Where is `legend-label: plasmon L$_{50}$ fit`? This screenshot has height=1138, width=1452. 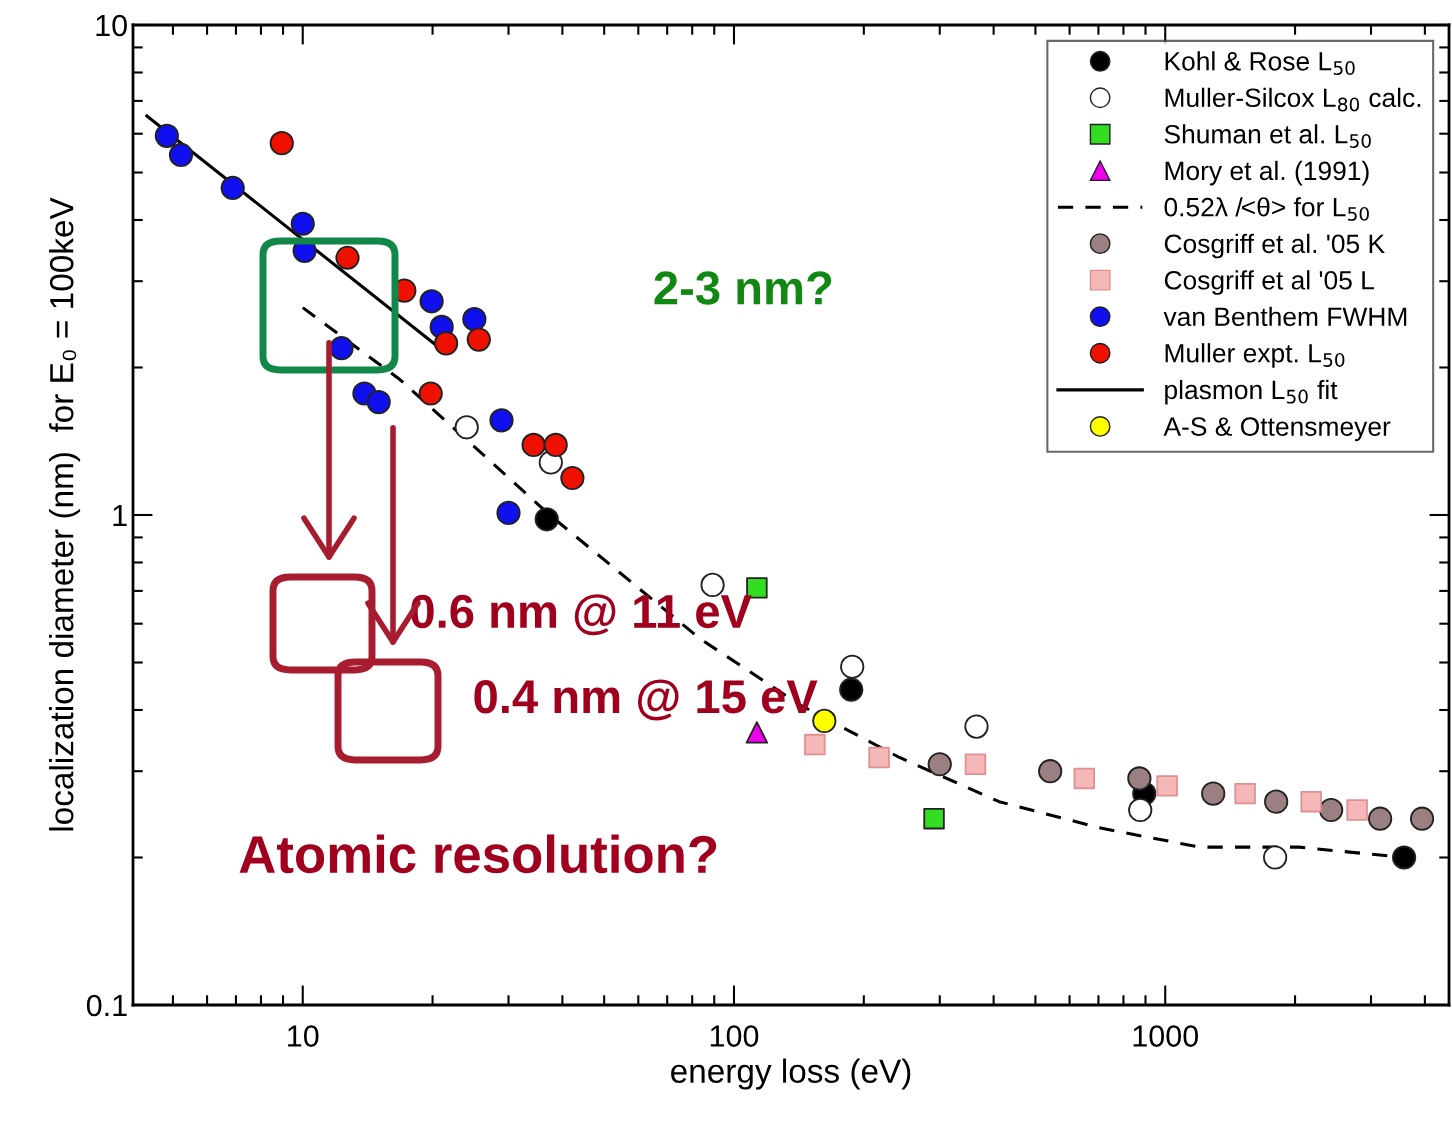 legend-label: plasmon L$_{50}$ fit is located at coordinates (1251, 392).